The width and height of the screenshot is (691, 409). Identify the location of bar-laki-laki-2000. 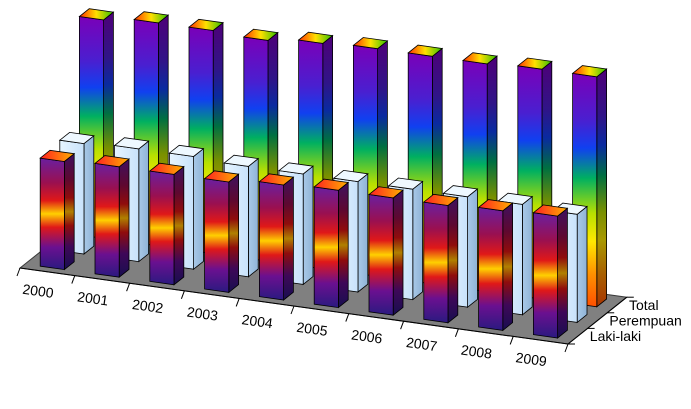
(57, 210).